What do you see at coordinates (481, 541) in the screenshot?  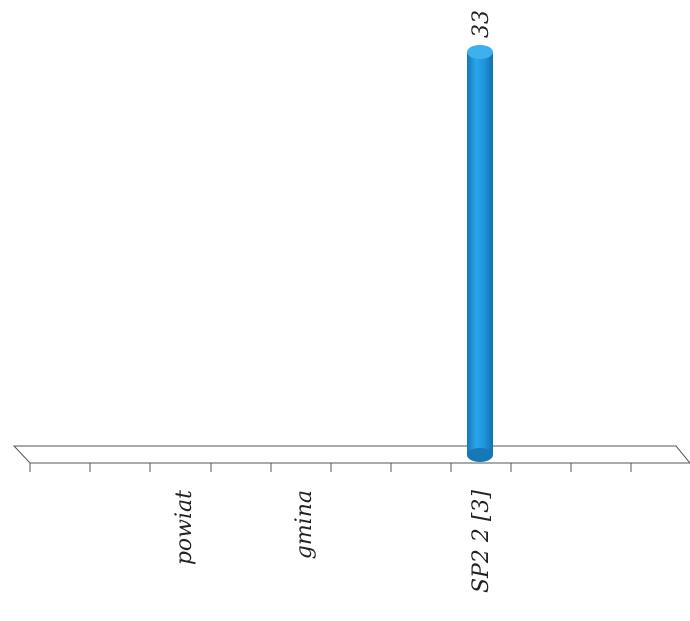 I see `category-label-2: SP2 2 [3]` at bounding box center [481, 541].